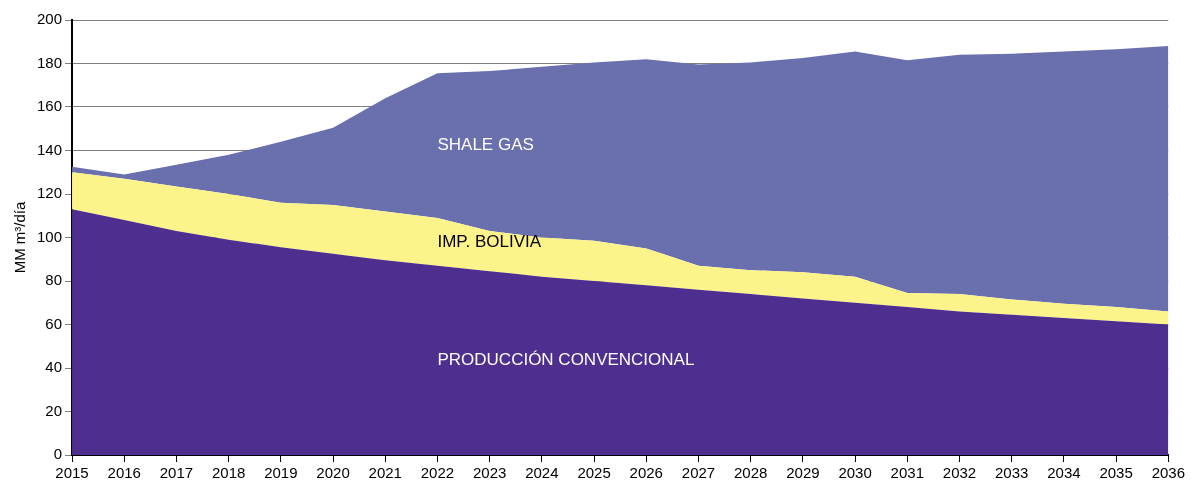 This screenshot has height=494, width=1196. Describe the element at coordinates (54, 410) in the screenshot. I see `y-tick-label: 20` at that location.